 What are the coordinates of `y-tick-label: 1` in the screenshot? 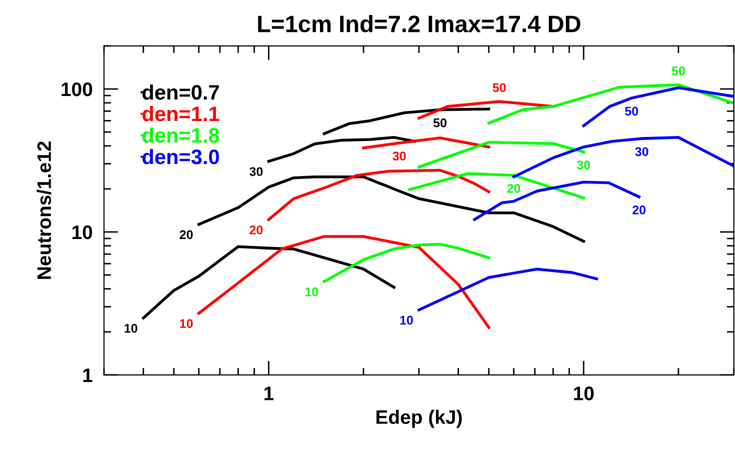 It's located at (87, 375).